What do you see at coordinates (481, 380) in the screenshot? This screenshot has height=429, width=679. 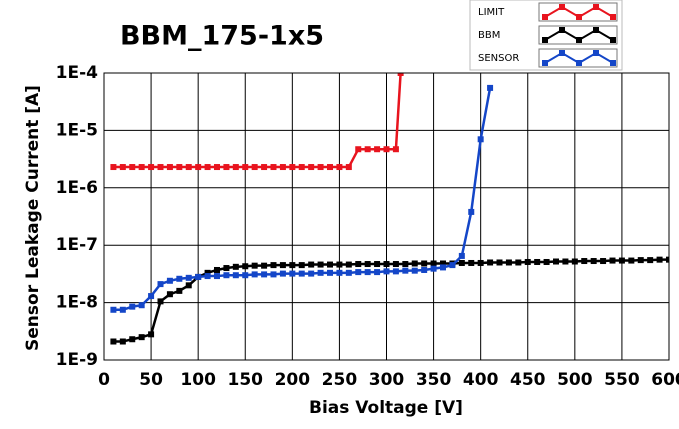 I see `x-tick-label: 400` at bounding box center [481, 380].